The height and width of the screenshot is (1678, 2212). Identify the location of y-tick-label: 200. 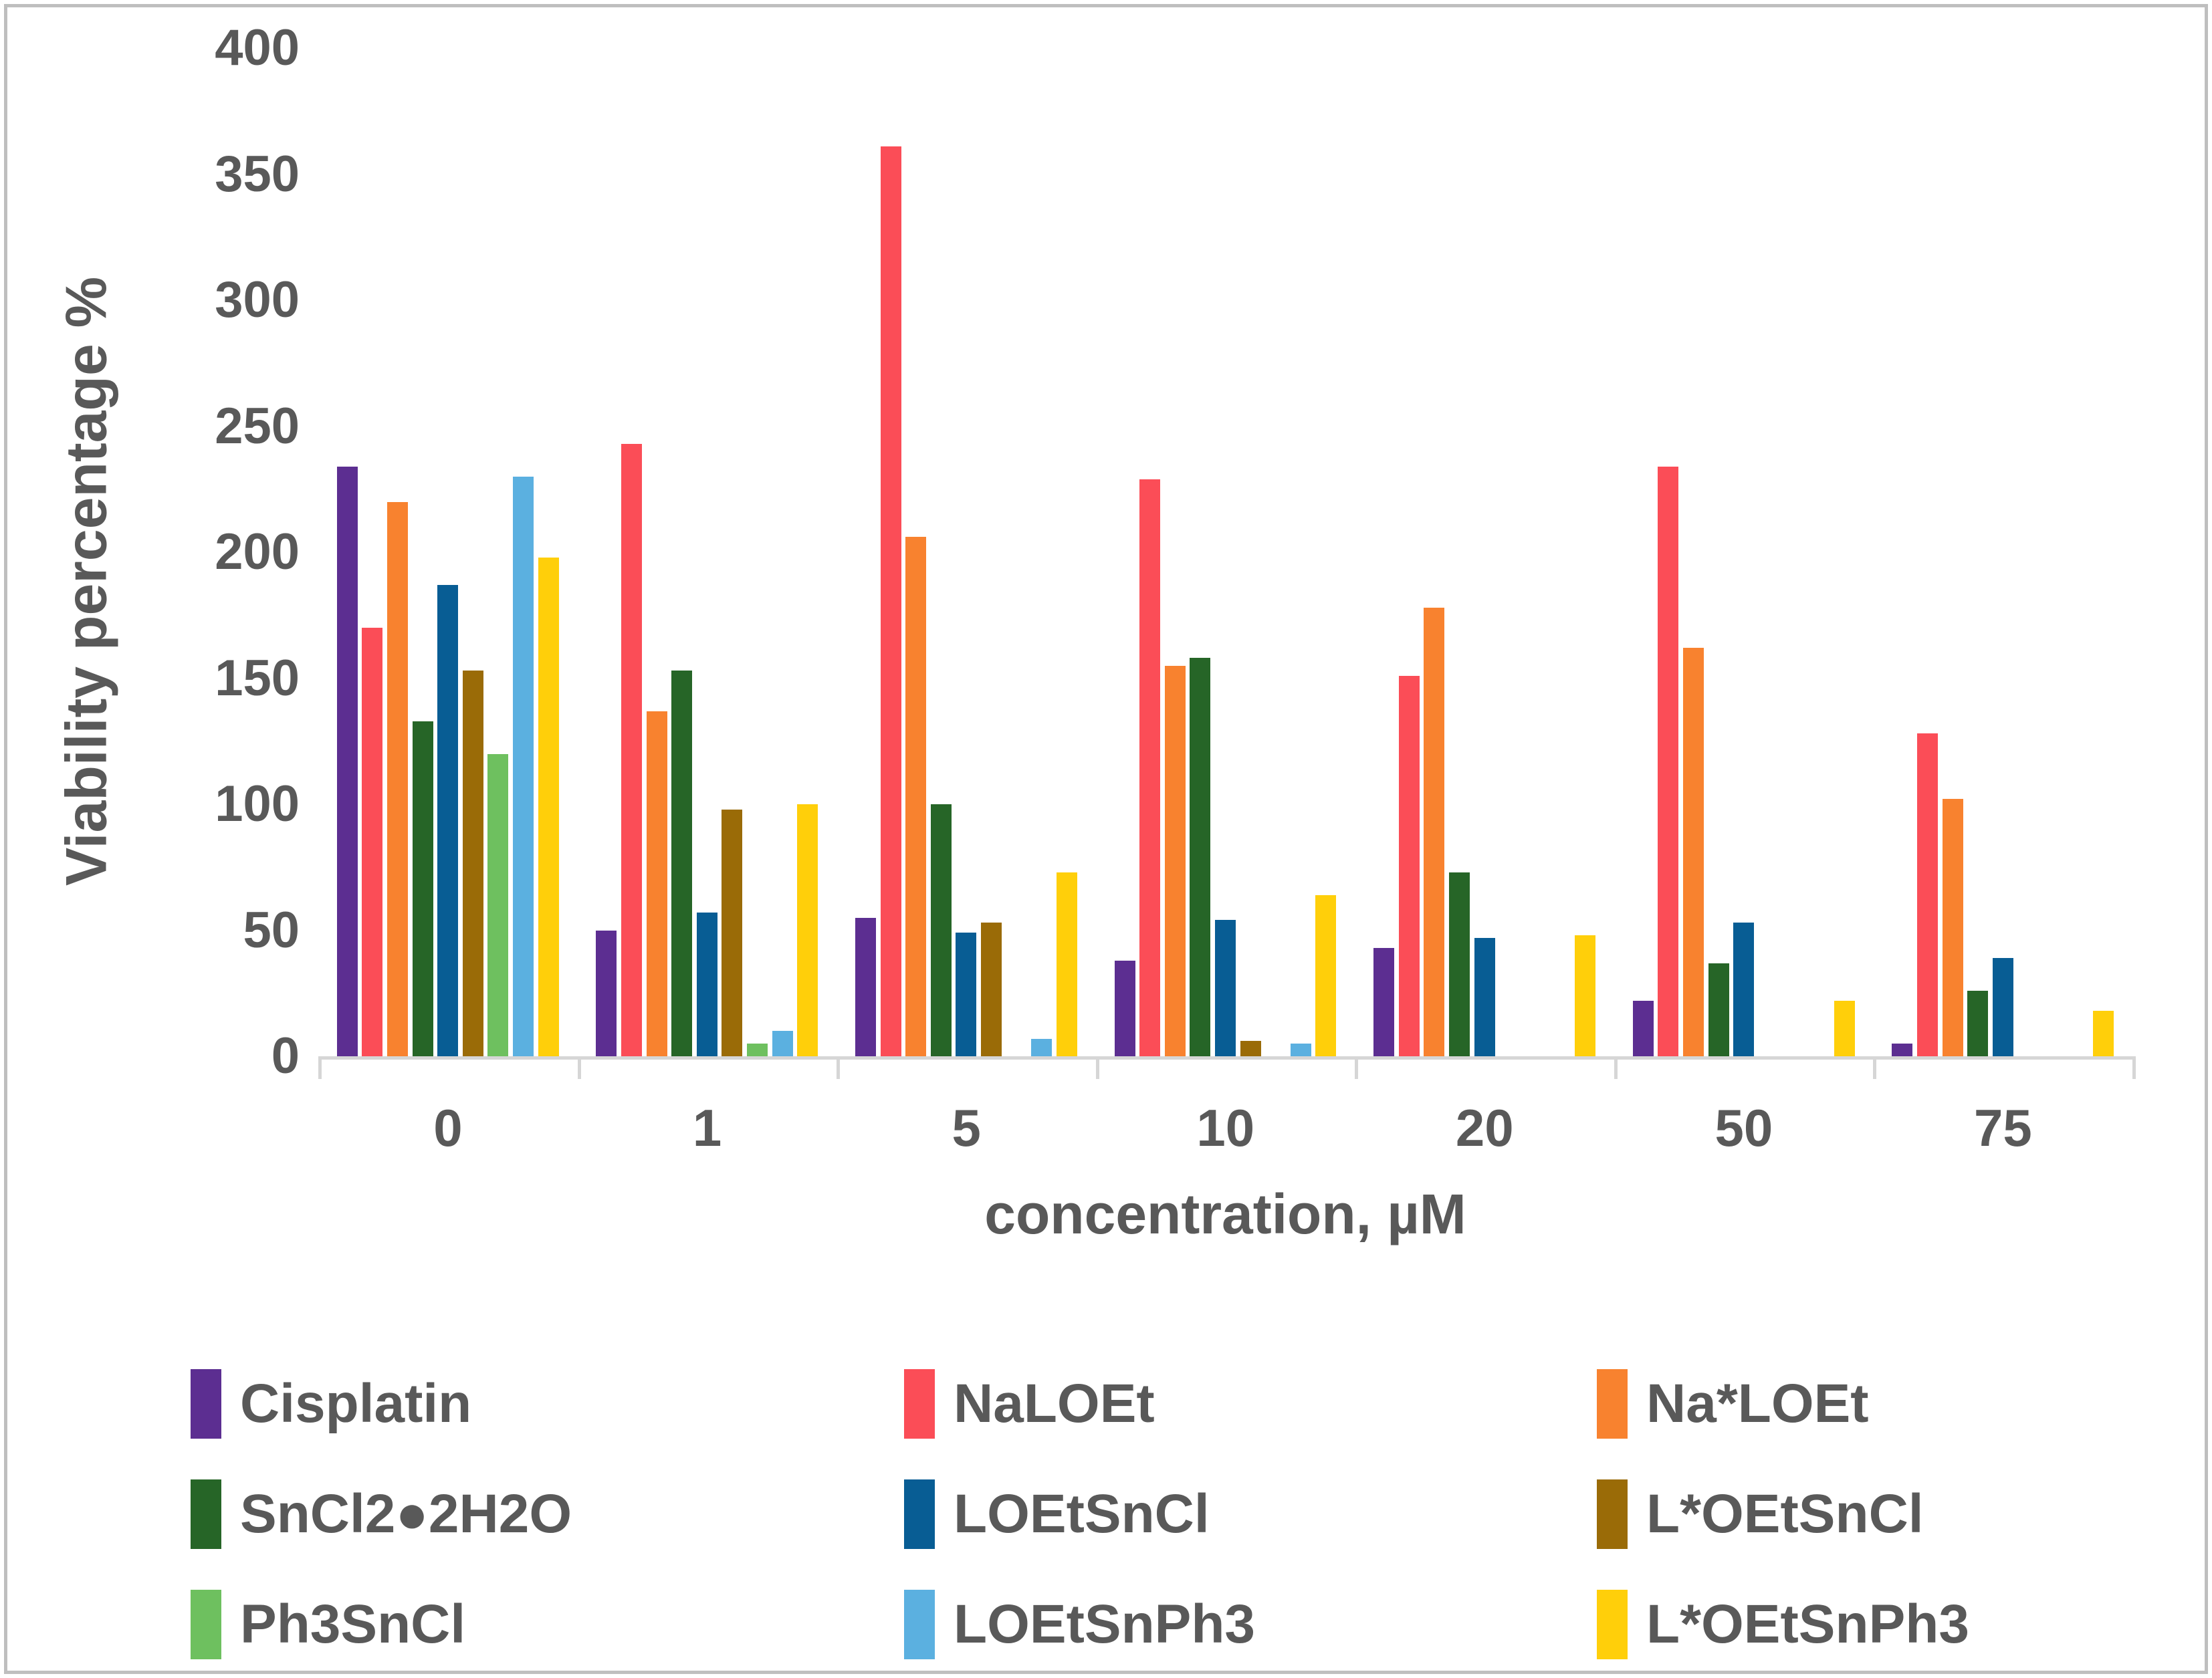
(257, 551).